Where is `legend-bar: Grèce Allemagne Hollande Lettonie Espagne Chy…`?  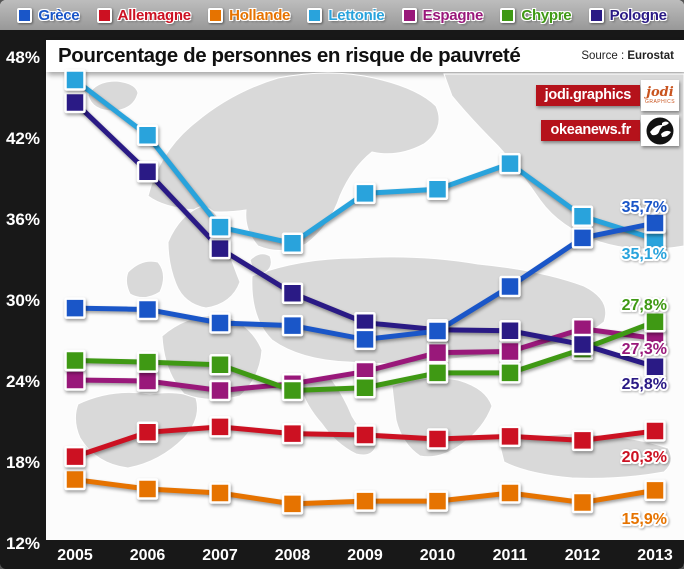
legend-bar: Grèce Allemagne Hollande Lettonie Espagne Chy… is located at coordinates (342, 15).